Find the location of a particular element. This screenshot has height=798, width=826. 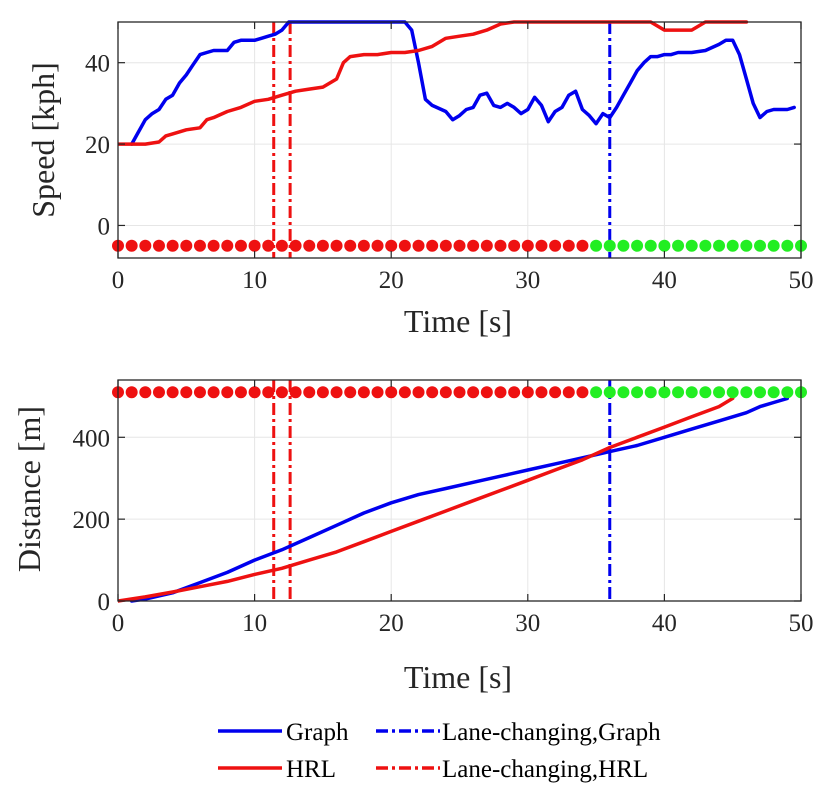

speed-y-tick-label: 0 is located at coordinates (104, 226).